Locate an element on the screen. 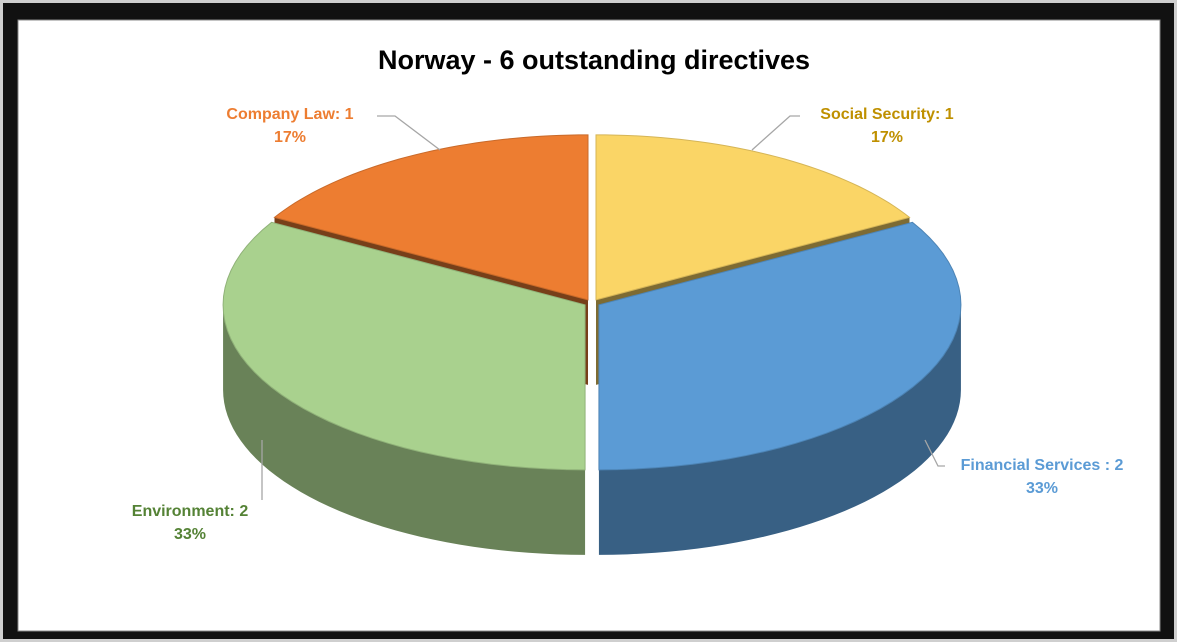 The height and width of the screenshot is (642, 1177). data-label: Financial Services : 2 is located at coordinates (1042, 465).